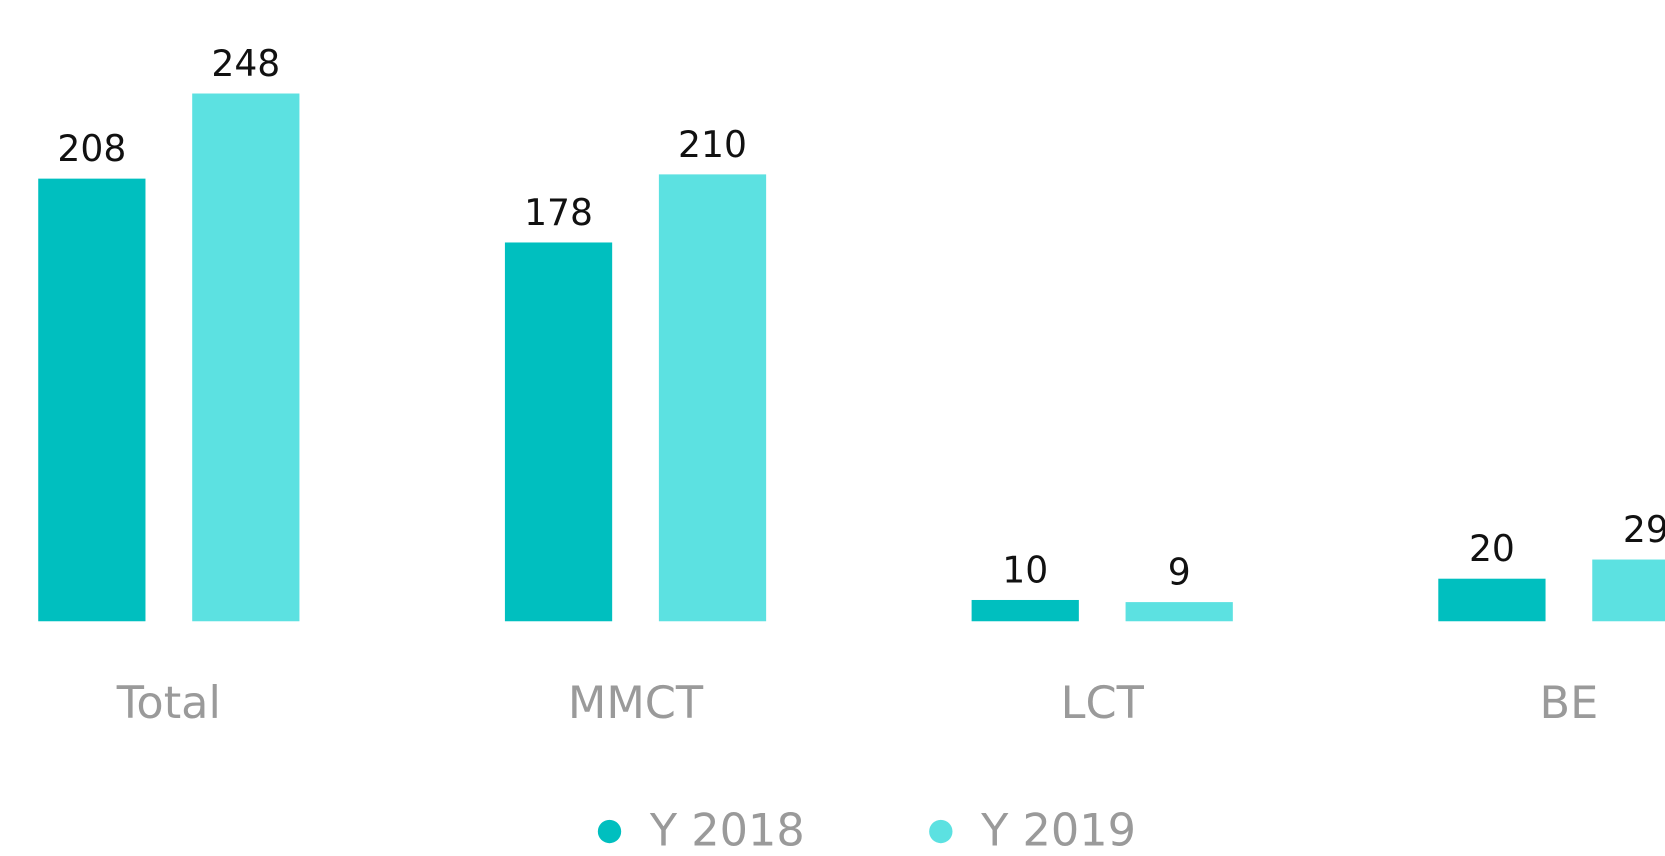 This screenshot has height=856, width=1665. Describe the element at coordinates (636, 703) in the screenshot. I see `x-tick-label: MMCT` at that location.